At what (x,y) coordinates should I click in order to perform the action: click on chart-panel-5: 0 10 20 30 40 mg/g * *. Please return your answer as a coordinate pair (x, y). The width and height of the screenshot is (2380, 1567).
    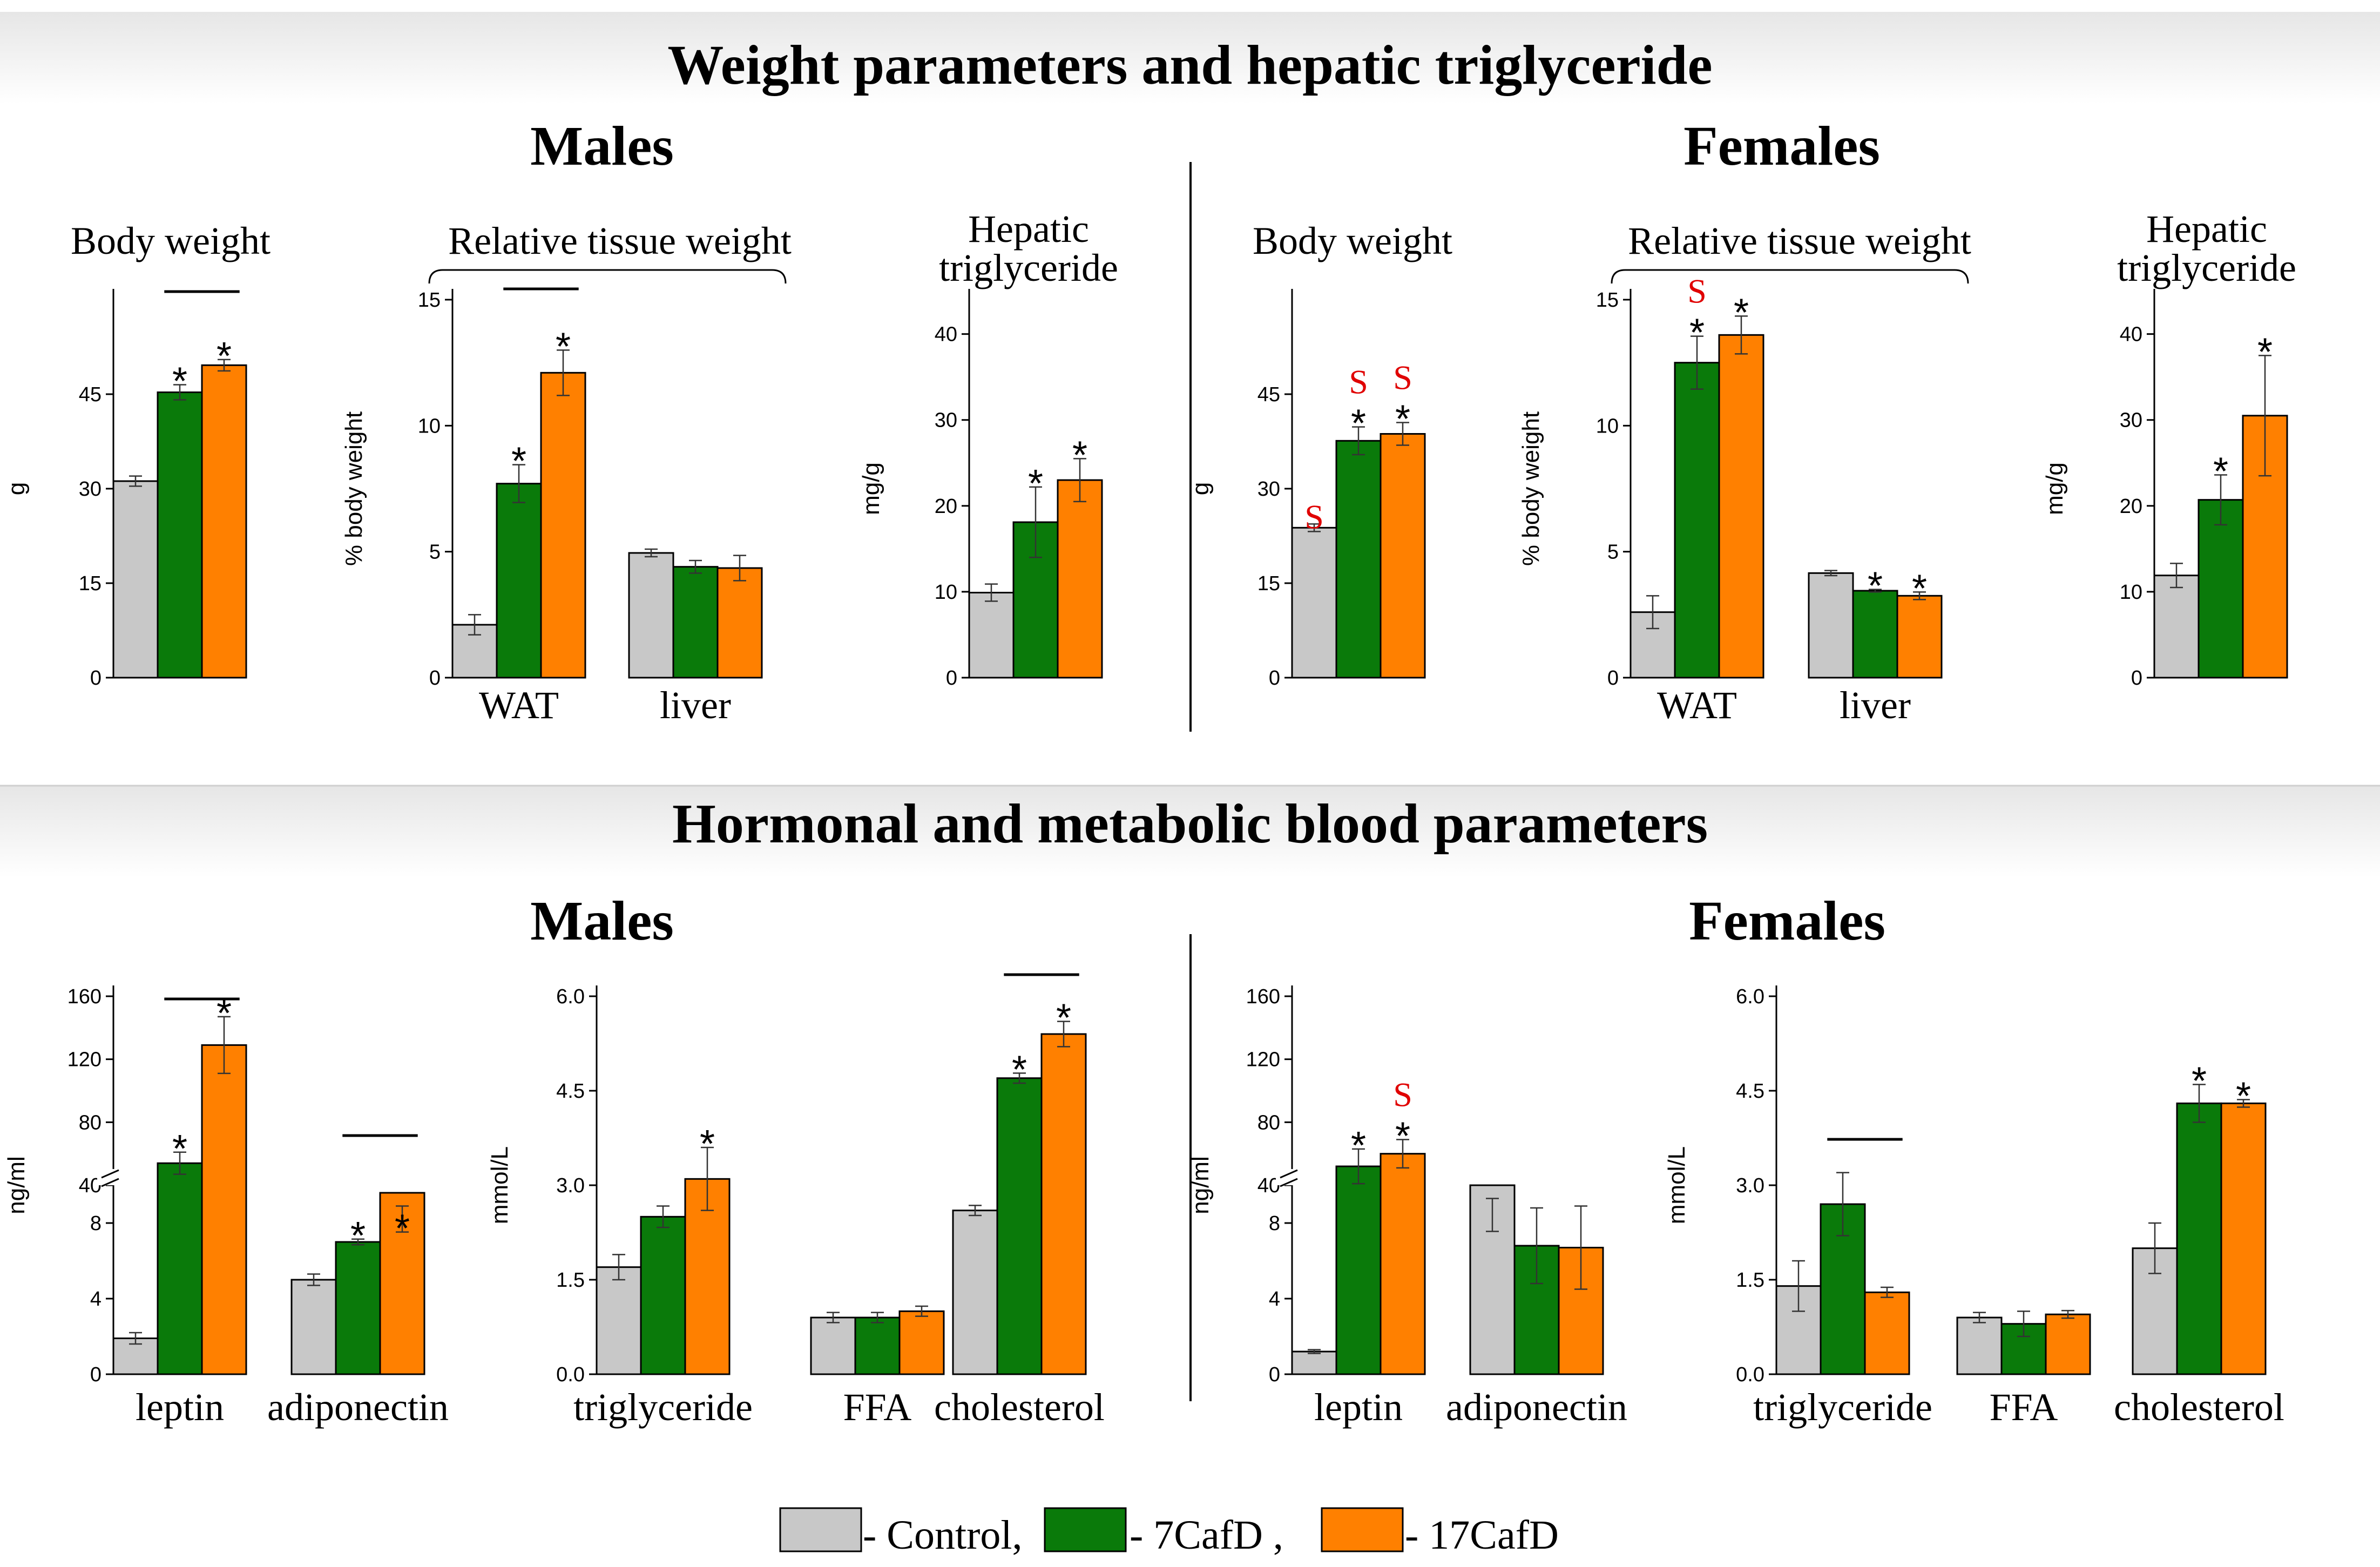
    Looking at the image, I should click on (2164, 489).